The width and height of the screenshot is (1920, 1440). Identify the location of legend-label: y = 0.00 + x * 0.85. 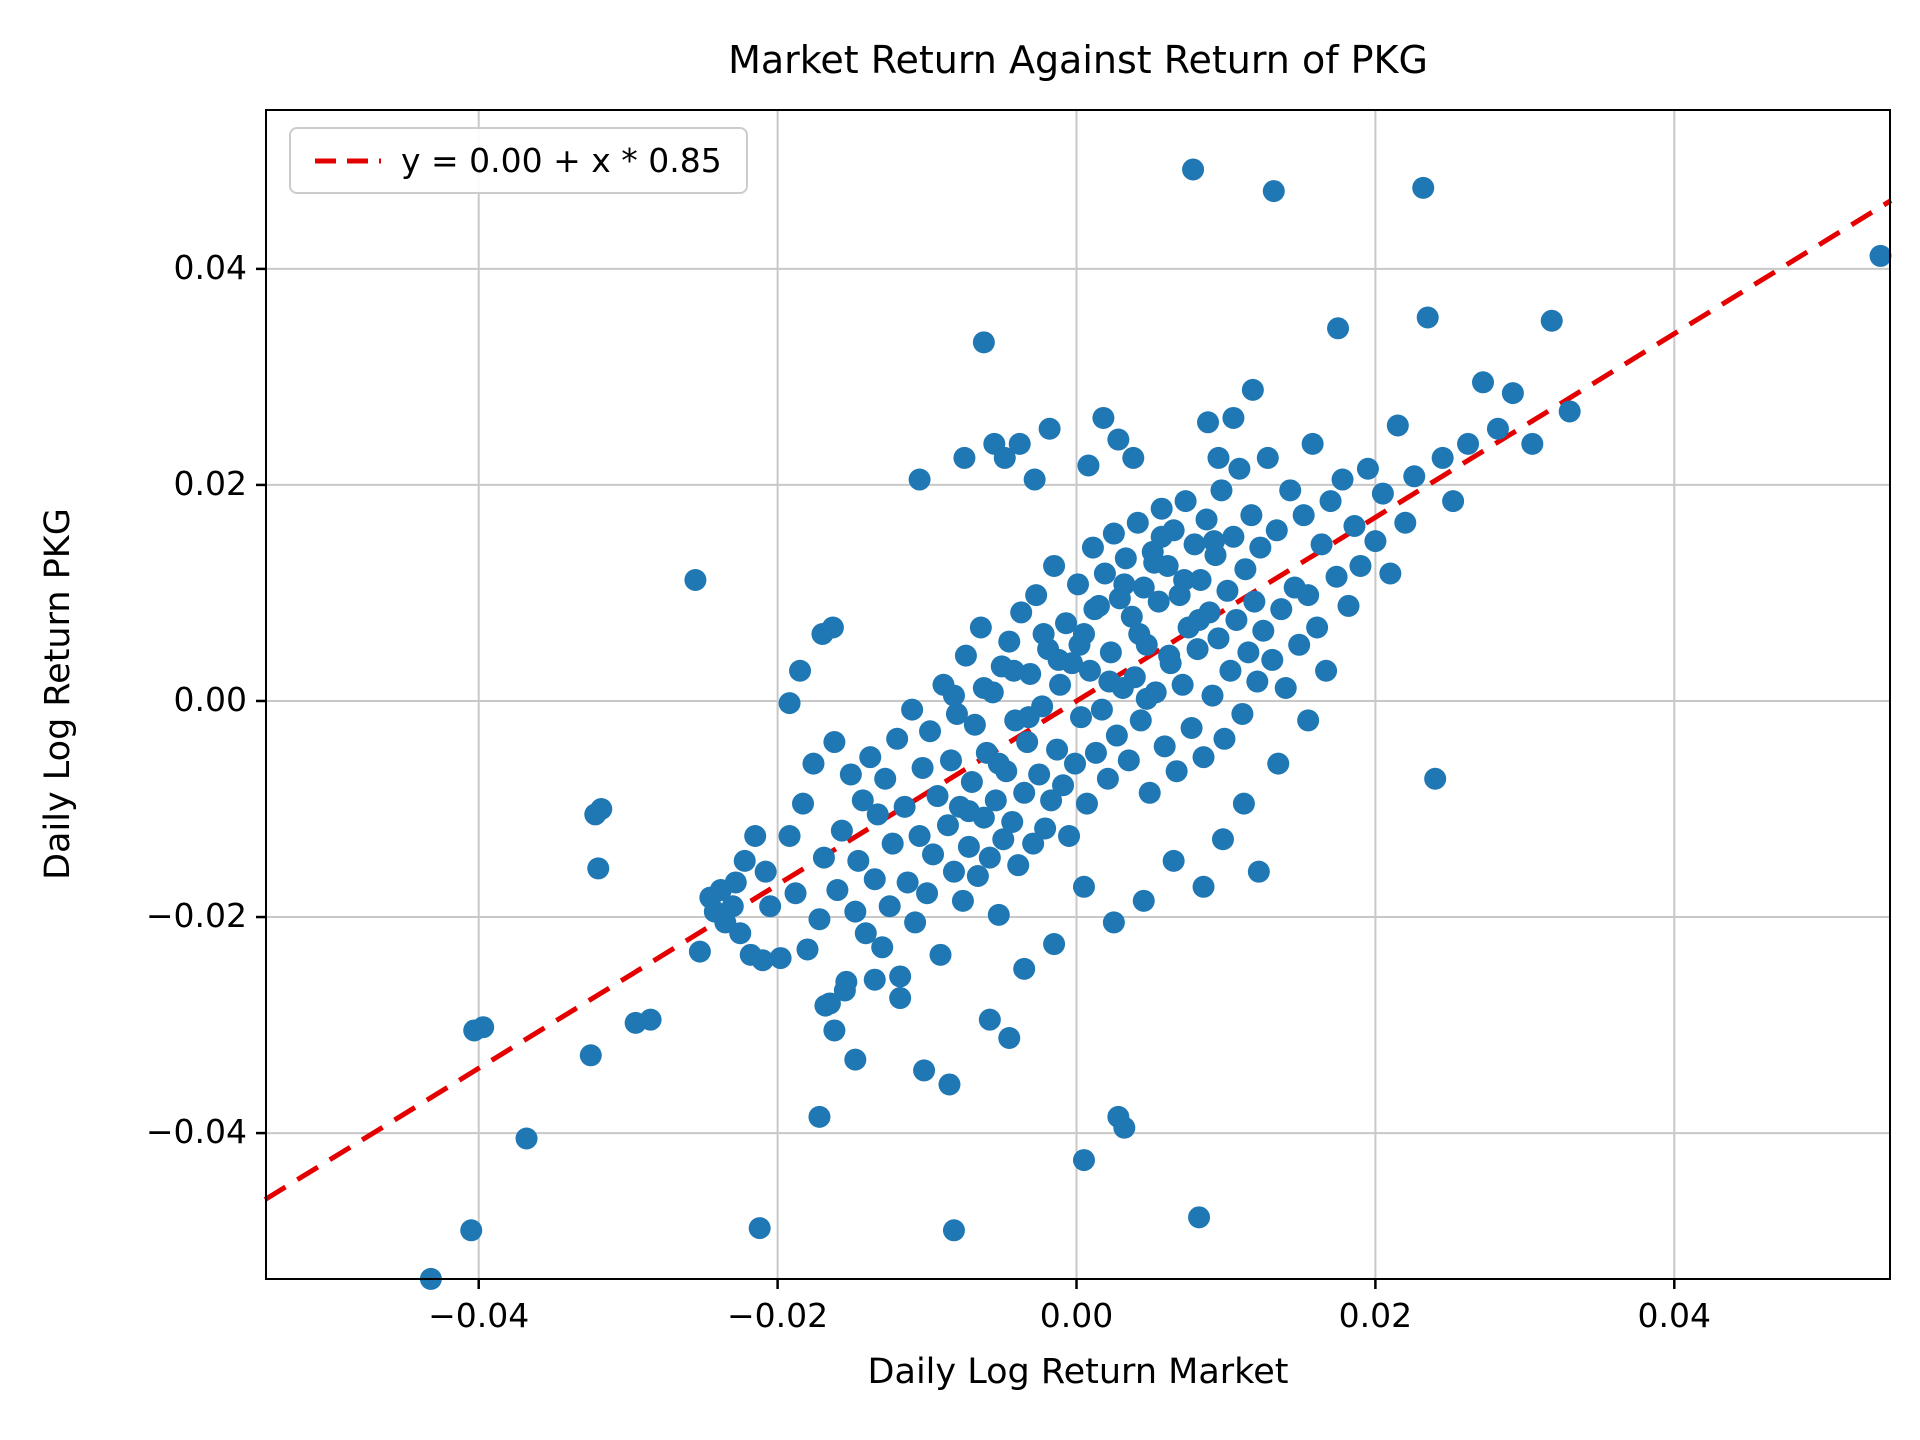
(561, 160).